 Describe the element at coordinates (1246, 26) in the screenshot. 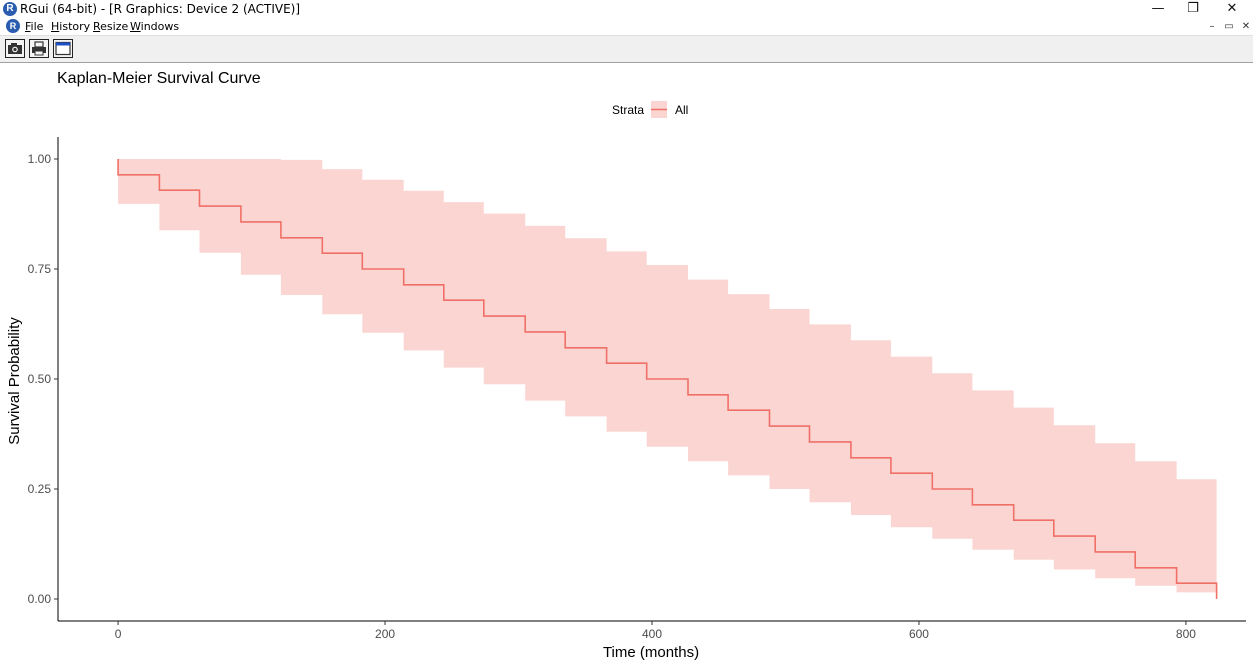

I see `mdi-close-button: ✕` at that location.